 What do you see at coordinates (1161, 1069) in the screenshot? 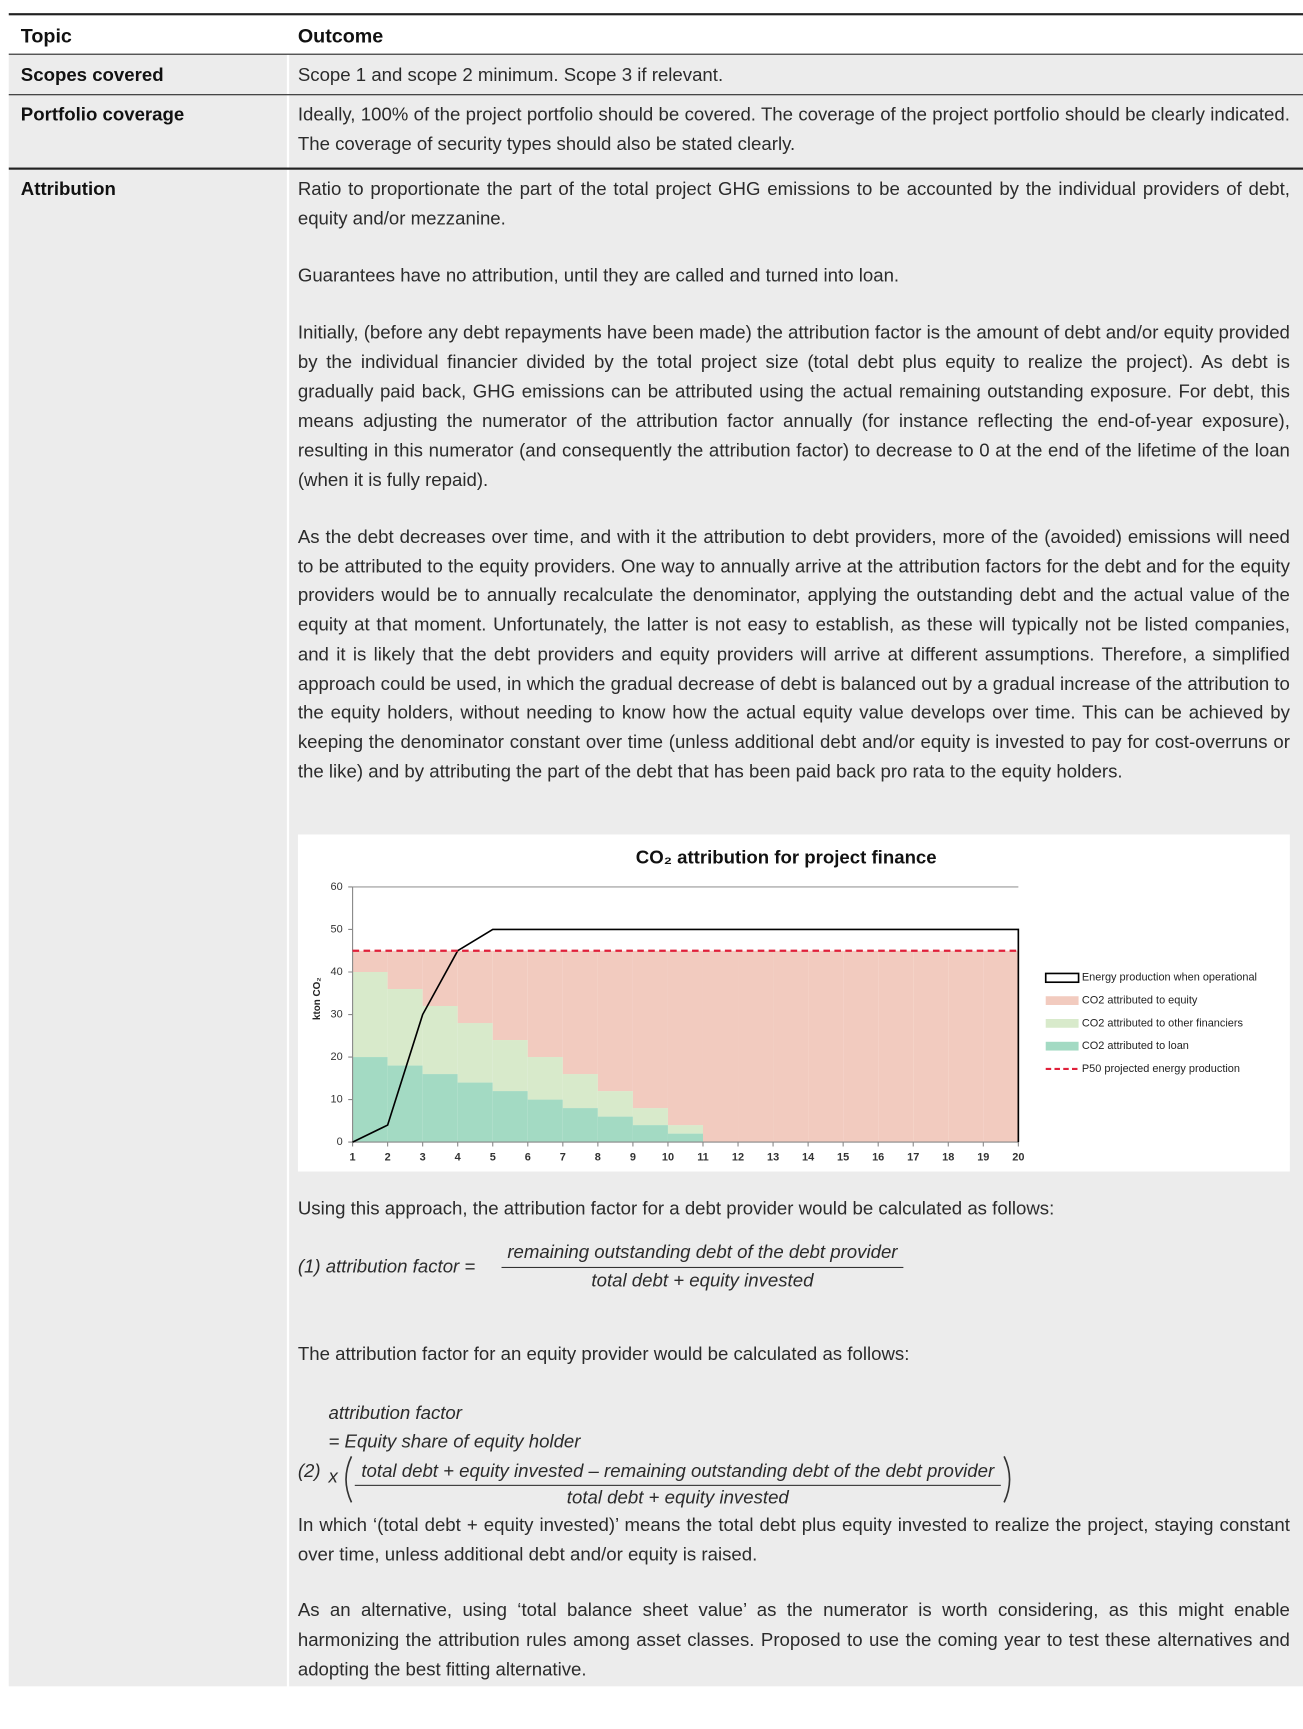
I see `legend-label: P50 projected energy production` at bounding box center [1161, 1069].